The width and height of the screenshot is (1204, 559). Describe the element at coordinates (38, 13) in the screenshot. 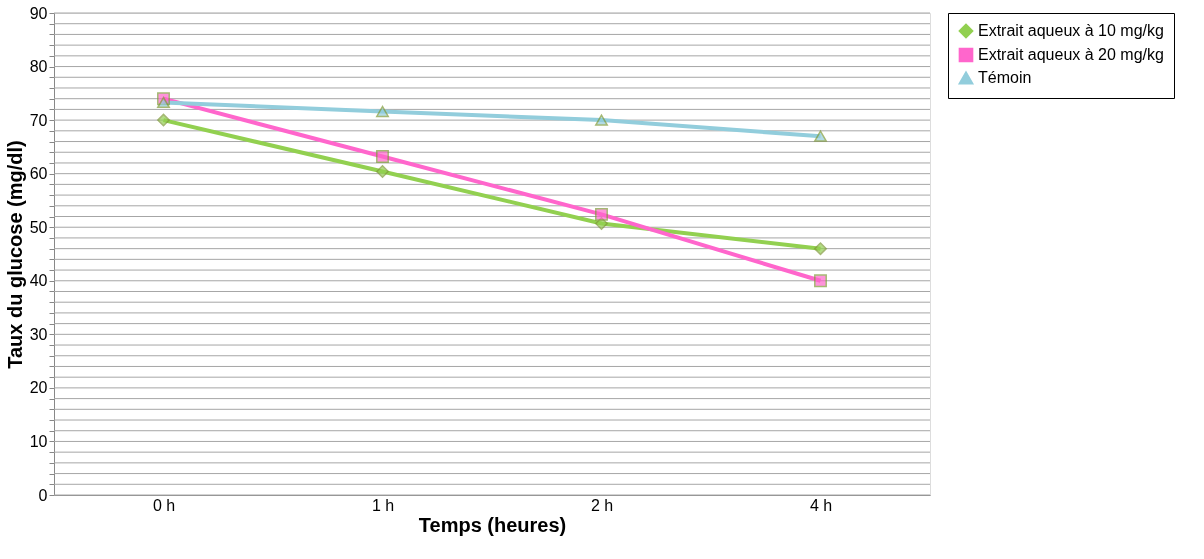

I see `y-tick-label: 90` at that location.